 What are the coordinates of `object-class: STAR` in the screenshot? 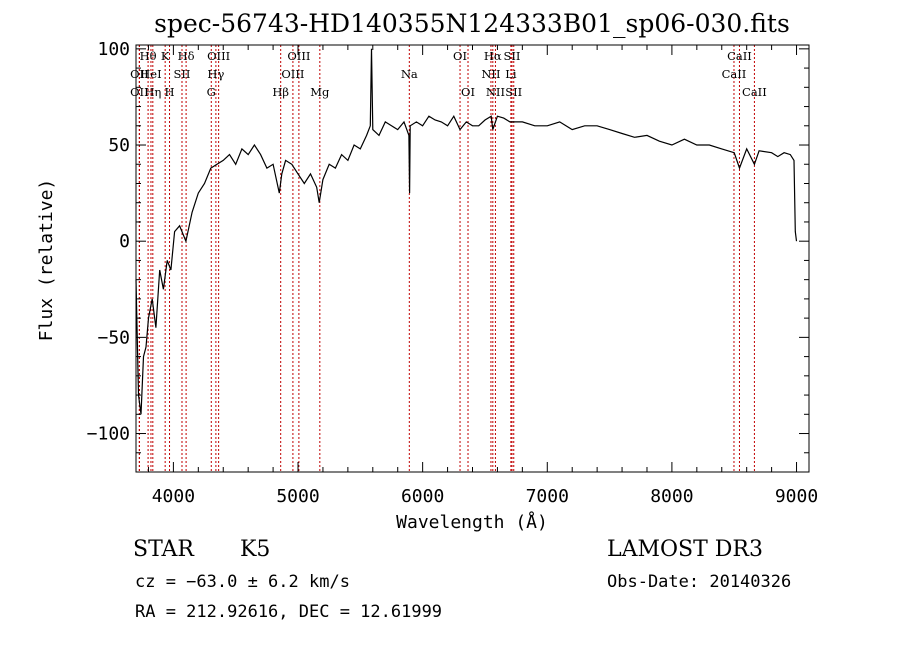 It's located at (163, 549).